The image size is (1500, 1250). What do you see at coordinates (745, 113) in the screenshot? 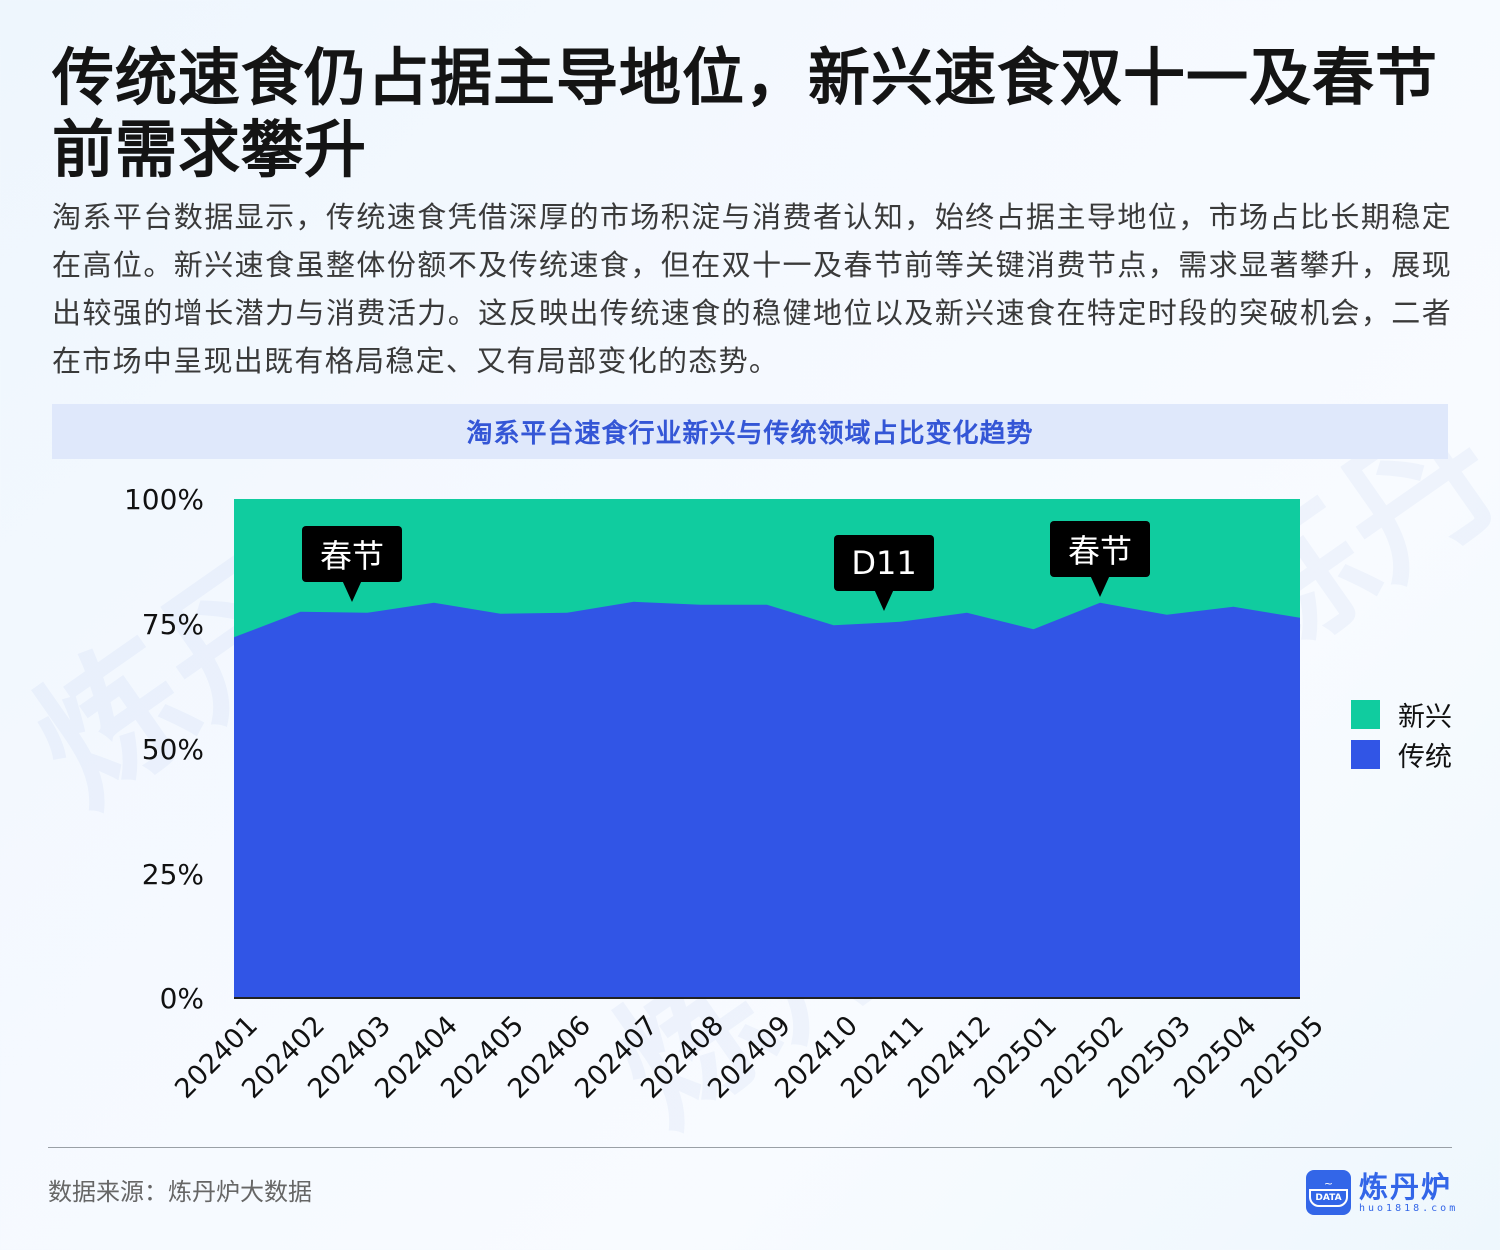
I see `page-title: 传统速食仍占据主导地位，新兴速食双十一及春节前需求攀升` at bounding box center [745, 113].